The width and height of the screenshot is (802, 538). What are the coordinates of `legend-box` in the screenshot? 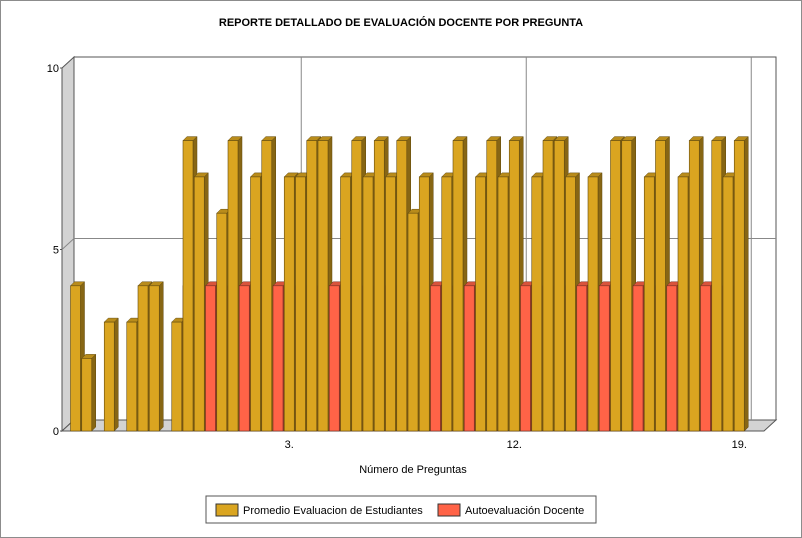 It's located at (401, 509).